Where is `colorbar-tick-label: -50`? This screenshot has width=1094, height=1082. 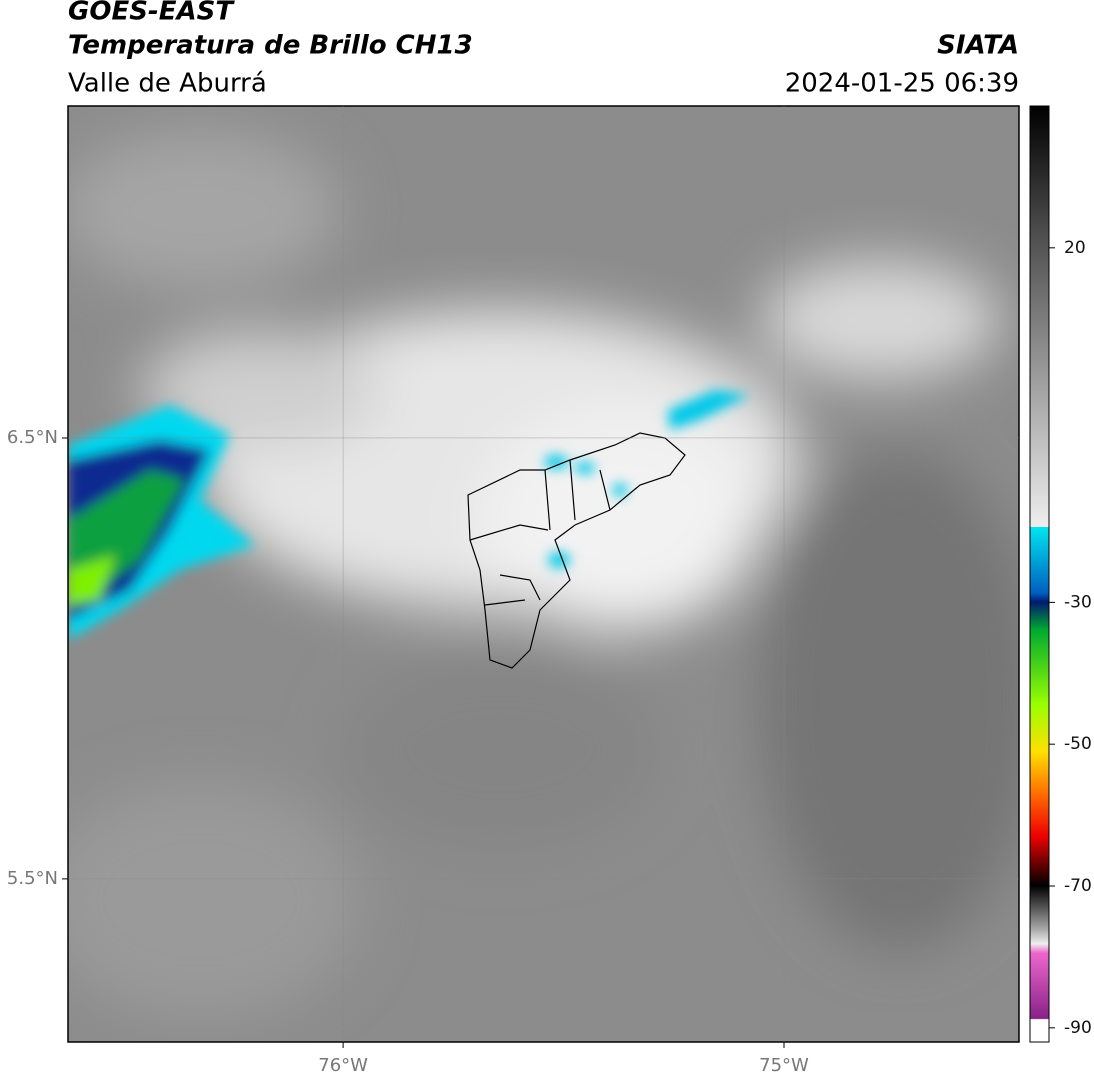 colorbar-tick-label: -50 is located at coordinates (1078, 744).